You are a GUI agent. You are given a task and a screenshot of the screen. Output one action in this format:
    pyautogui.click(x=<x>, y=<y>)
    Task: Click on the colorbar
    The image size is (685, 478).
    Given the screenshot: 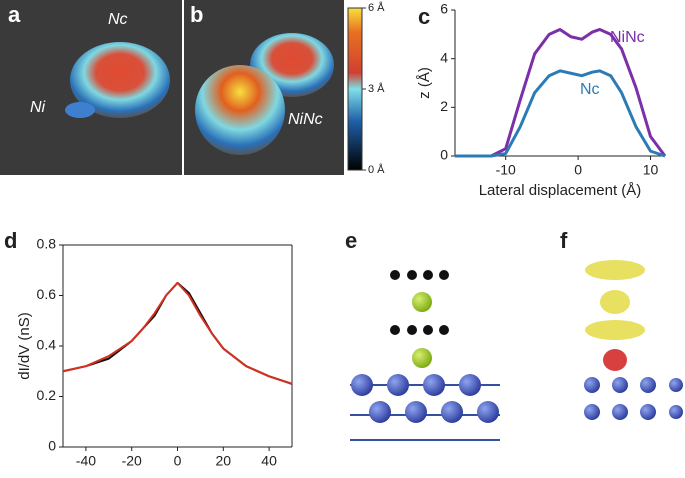 What is the action you would take?
    pyautogui.click(x=355, y=89)
    